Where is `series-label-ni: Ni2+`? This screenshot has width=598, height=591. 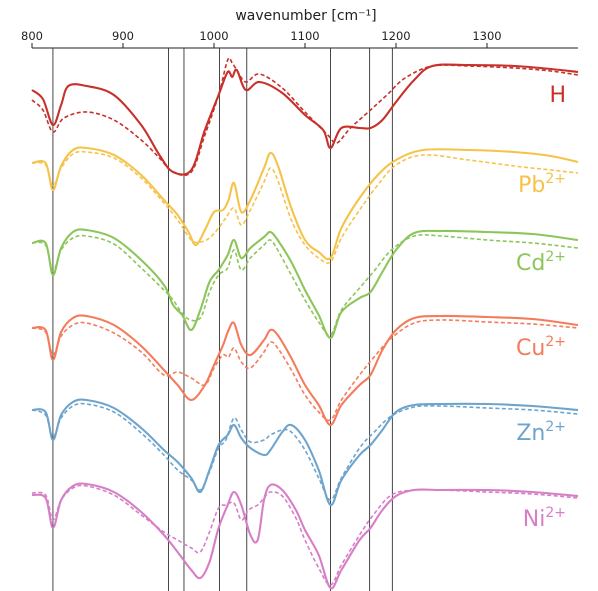 series-label-ni: Ni2+ is located at coordinates (544, 518).